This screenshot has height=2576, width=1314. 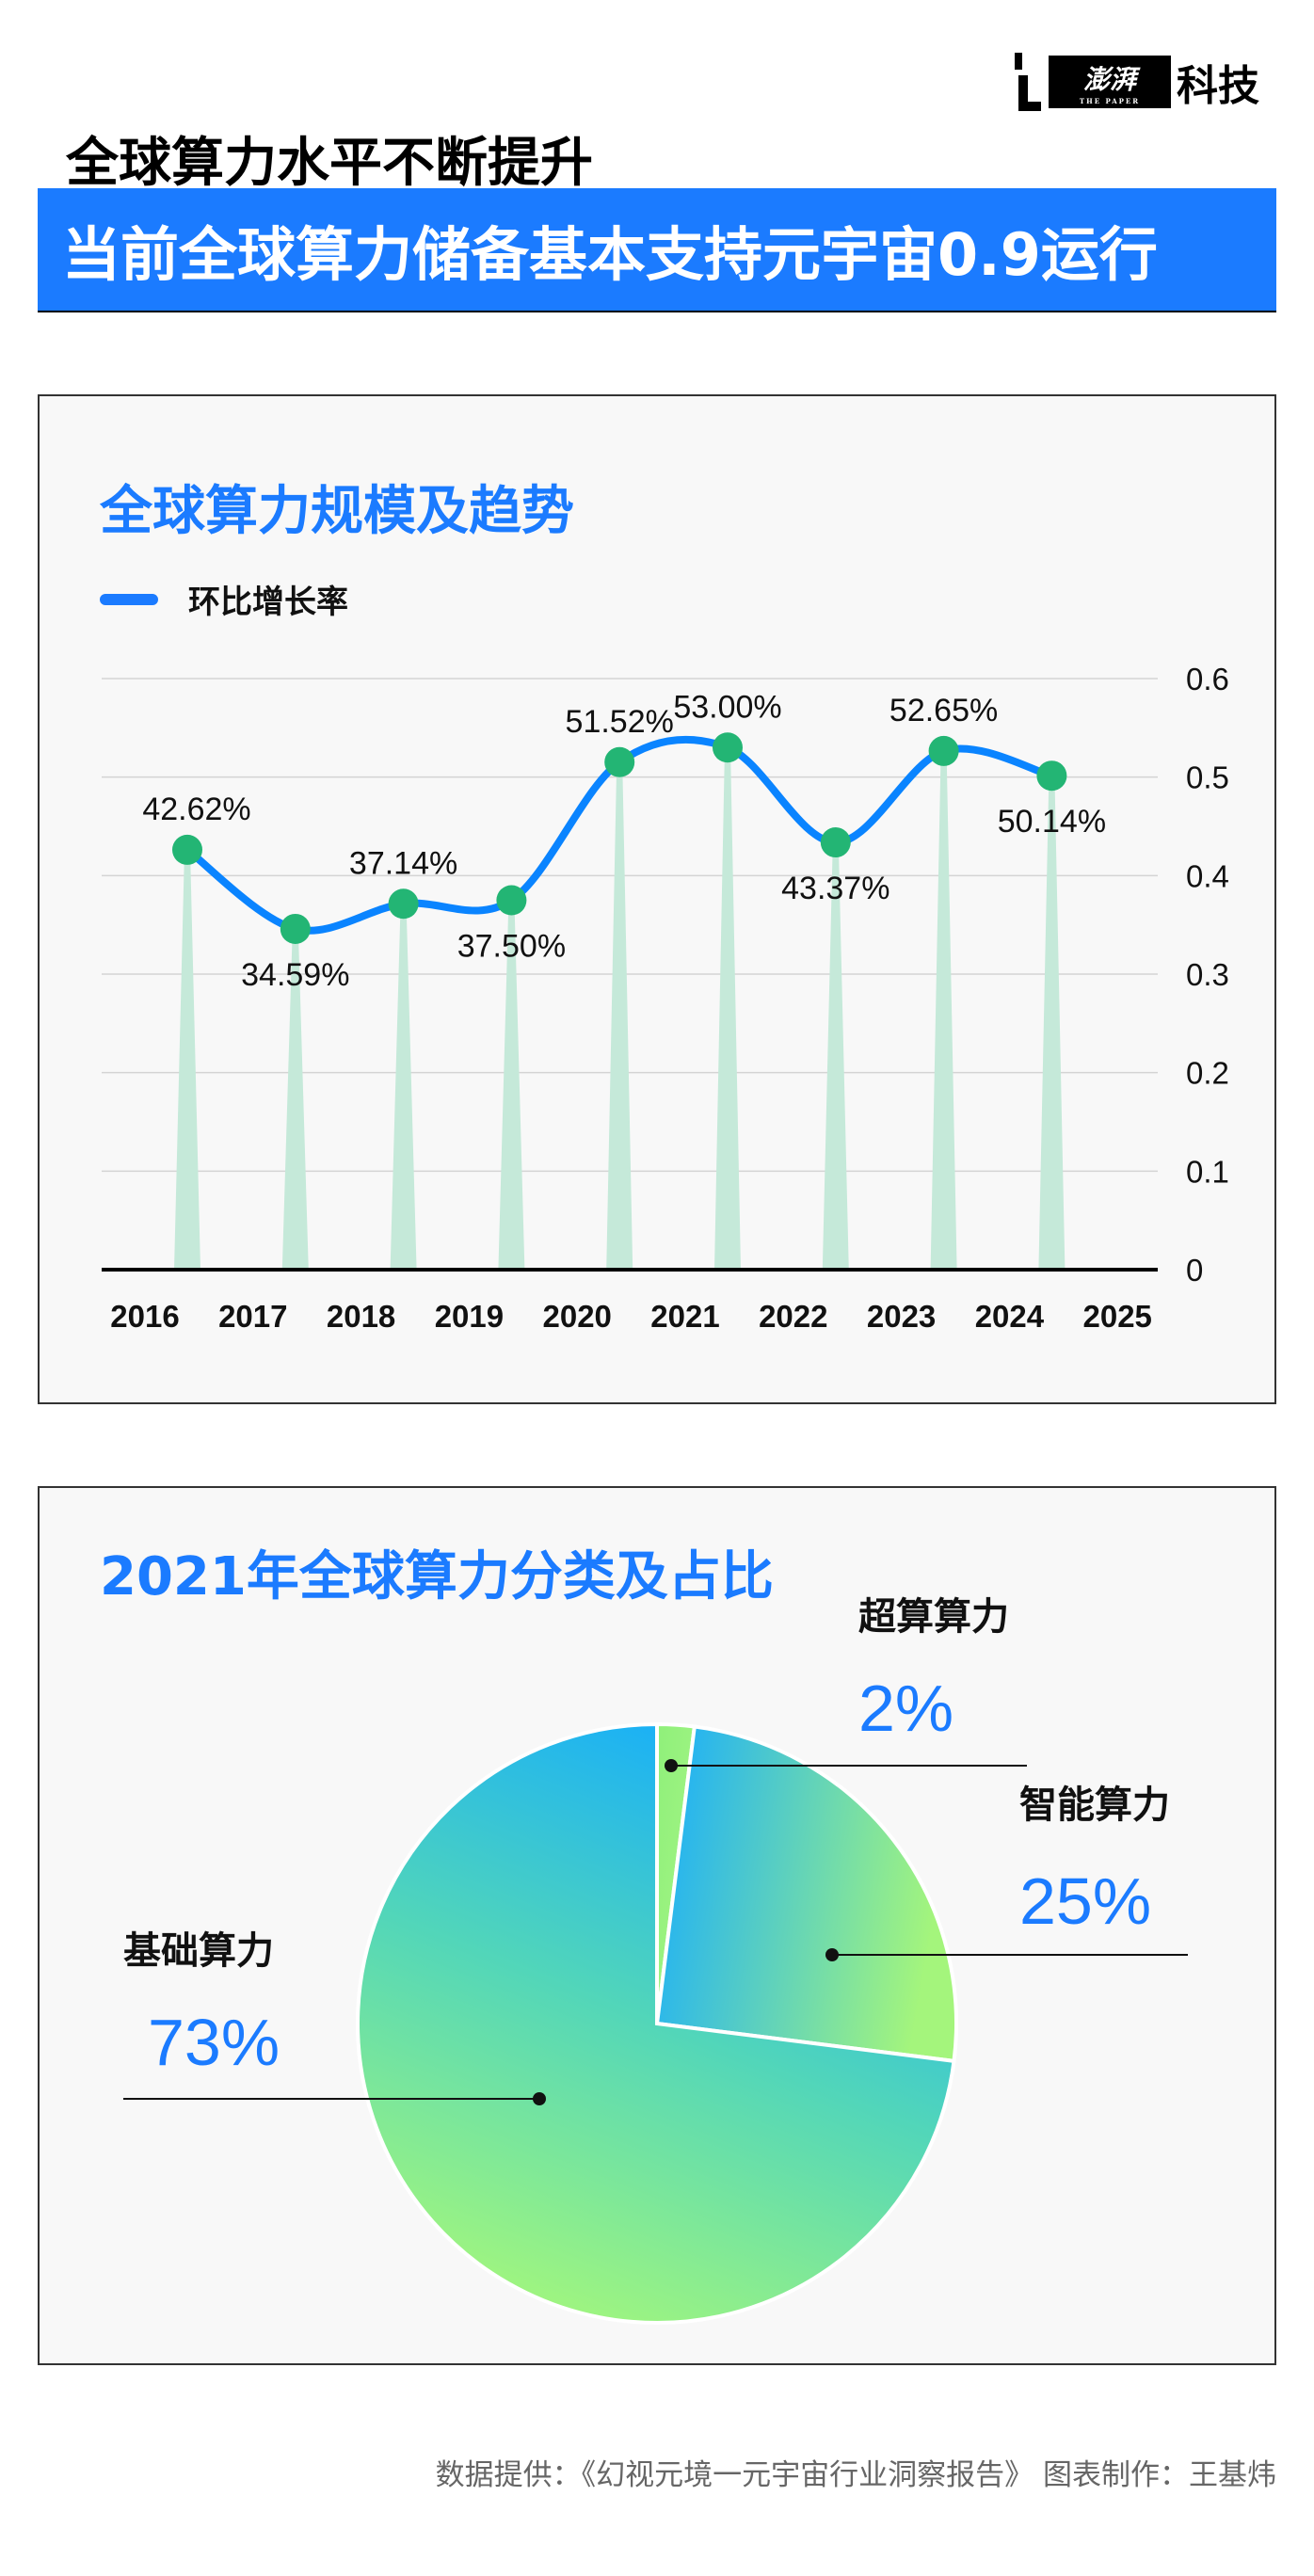 I want to click on x-tick-label: 2022, so click(x=793, y=1316).